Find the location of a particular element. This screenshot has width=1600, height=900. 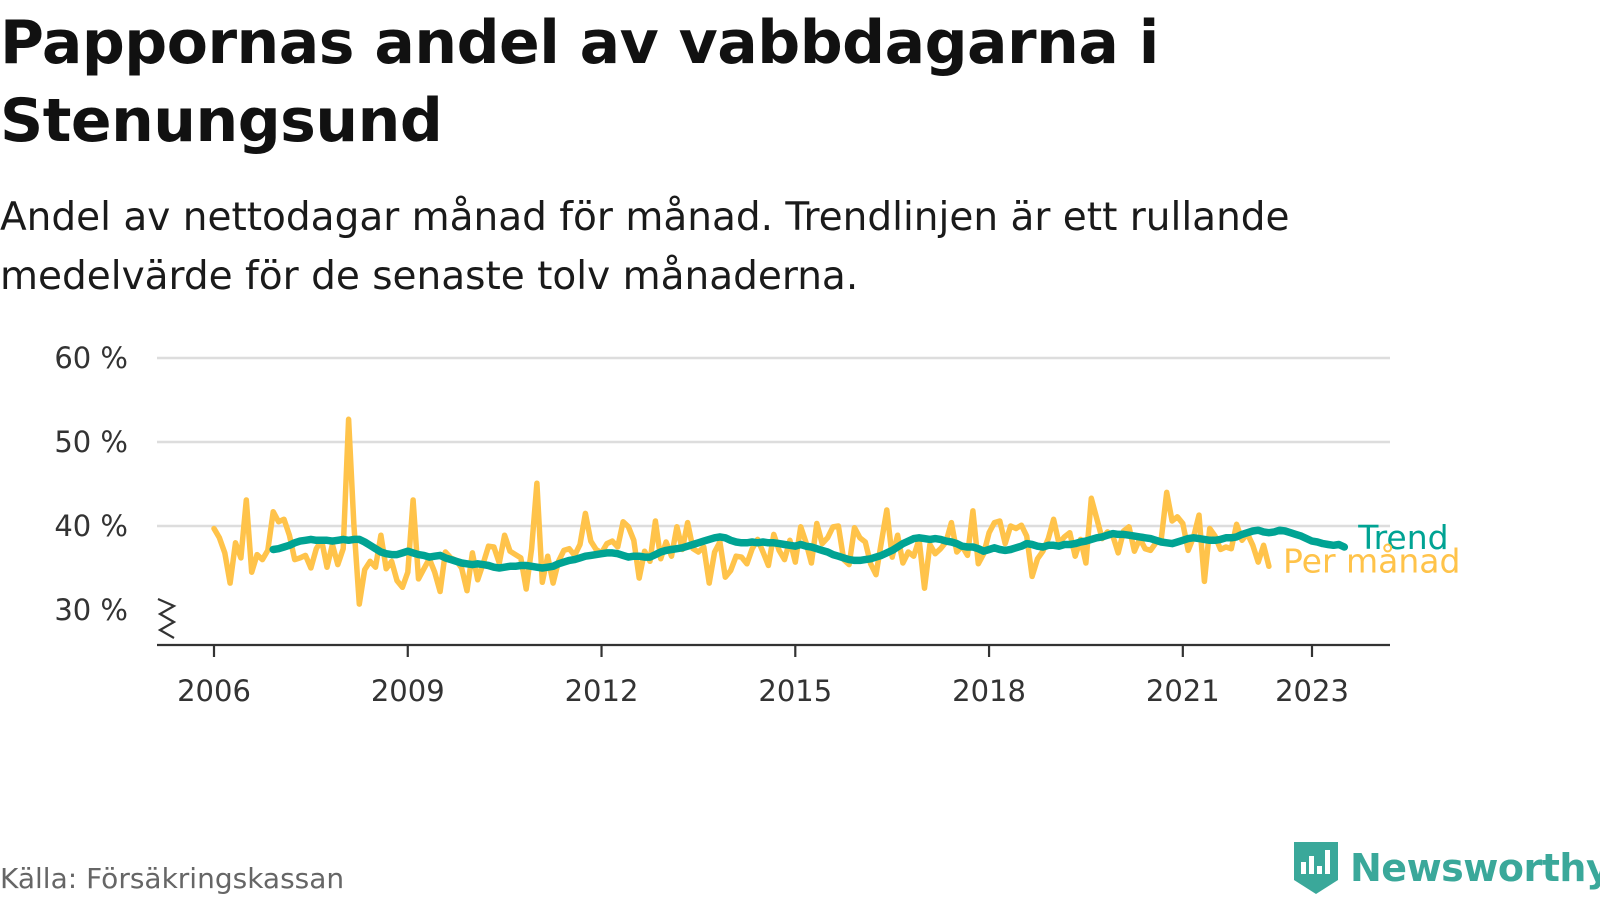

zigzag-axis-break-icon is located at coordinates (167, 618).